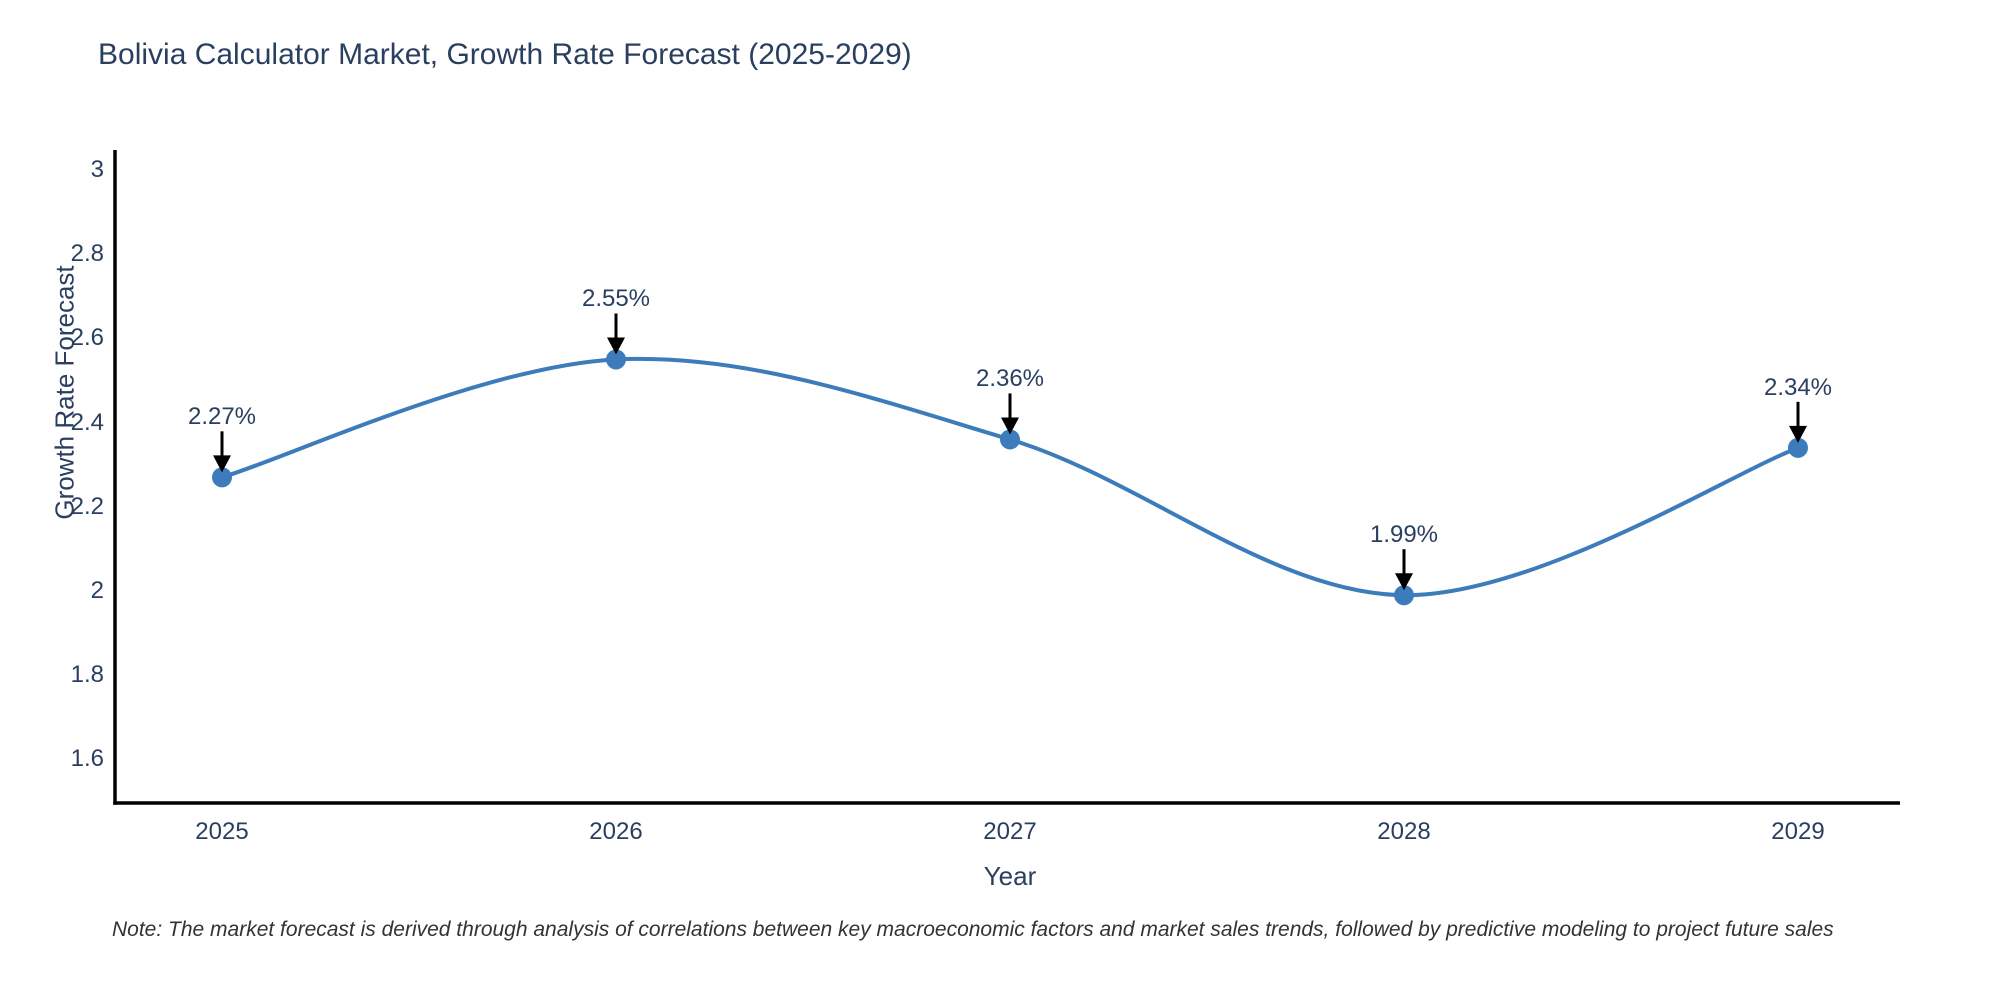 This screenshot has height=1000, width=2000. Describe the element at coordinates (87, 675) in the screenshot. I see `y-tick-label: 1.8` at that location.